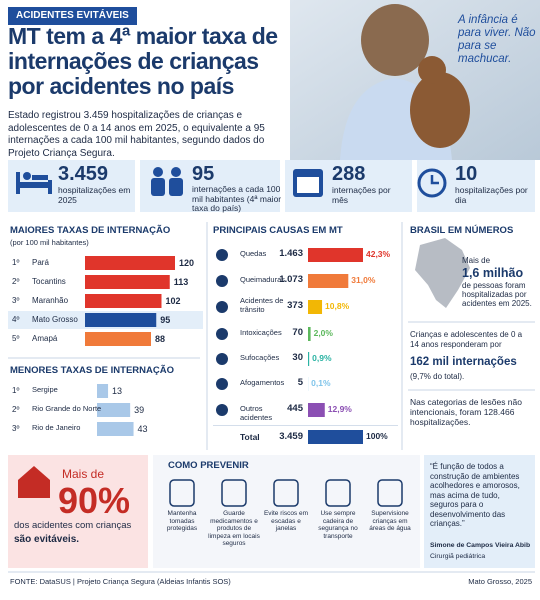 Image resolution: width=540 pixels, height=600 pixels. Describe the element at coordinates (295, 408) in the screenshot. I see `cause-count: 445` at that location.